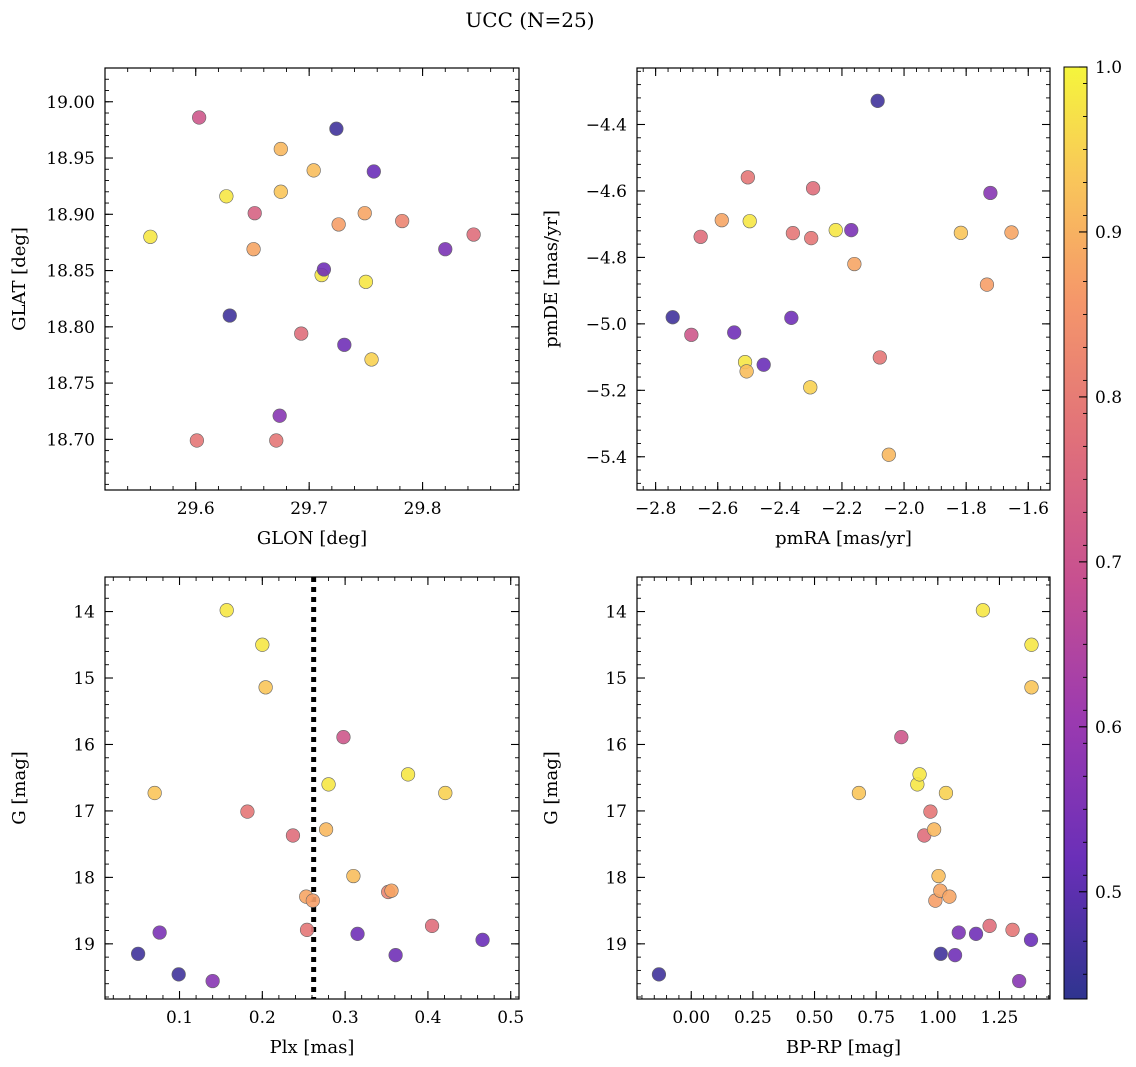 This screenshot has width=1136, height=1067. I want to click on figure-title: UCC (N=25), so click(529, 20).